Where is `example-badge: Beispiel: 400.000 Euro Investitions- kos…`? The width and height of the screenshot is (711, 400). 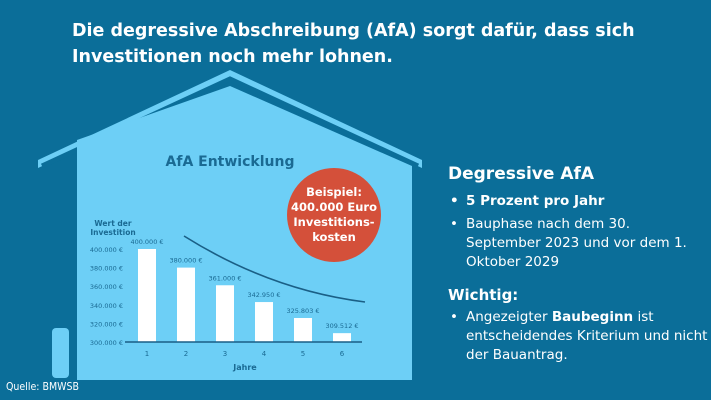
example-badge: Beispiel: 400.000 Euro Investitions- kos… is located at coordinates (334, 215).